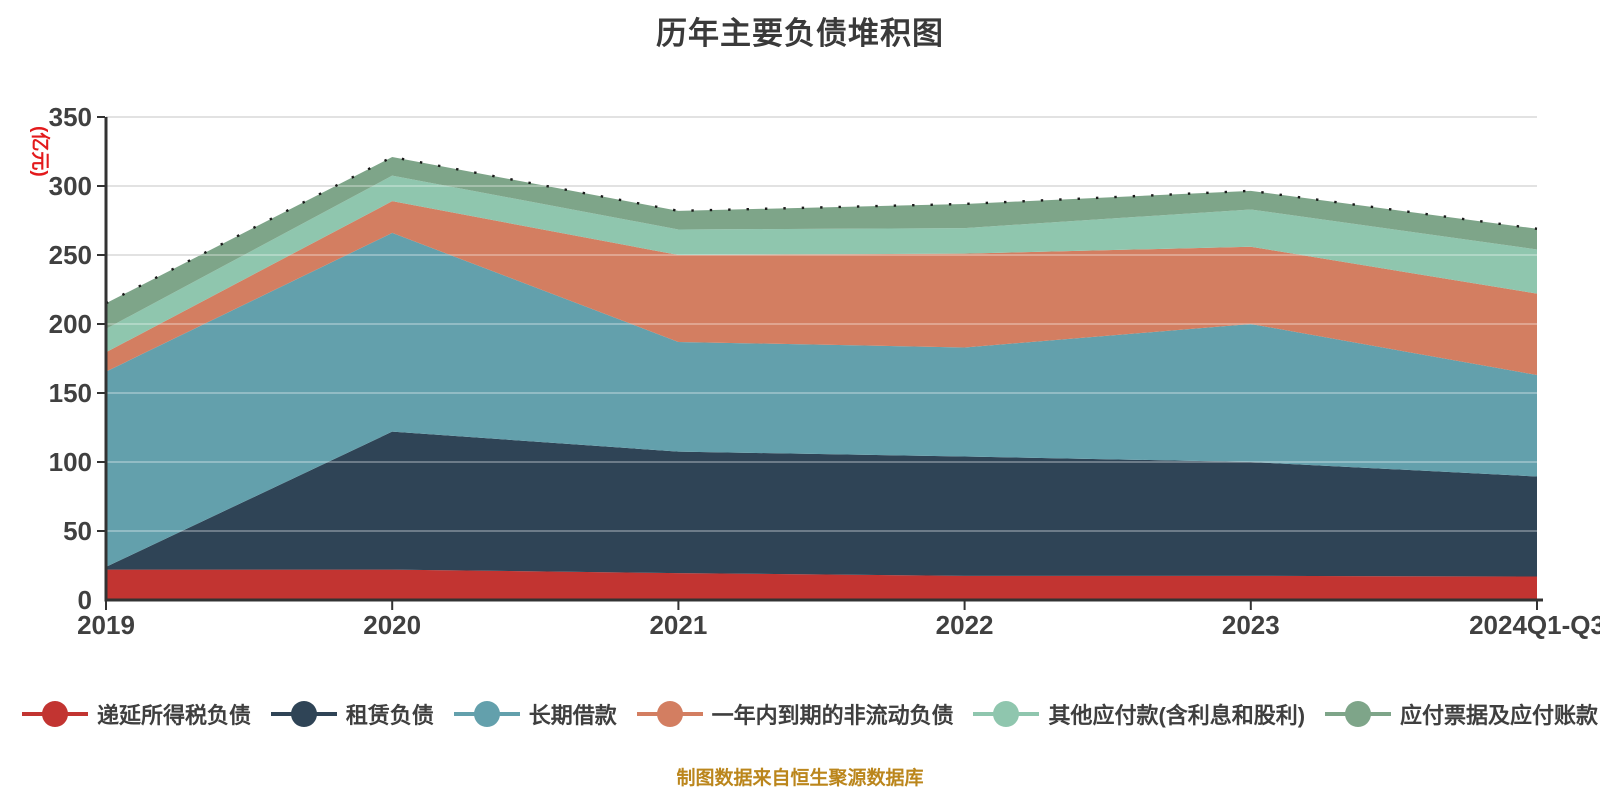 The height and width of the screenshot is (800, 1600). Describe the element at coordinates (85, 600) in the screenshot. I see `y-tick-label: 0` at that location.